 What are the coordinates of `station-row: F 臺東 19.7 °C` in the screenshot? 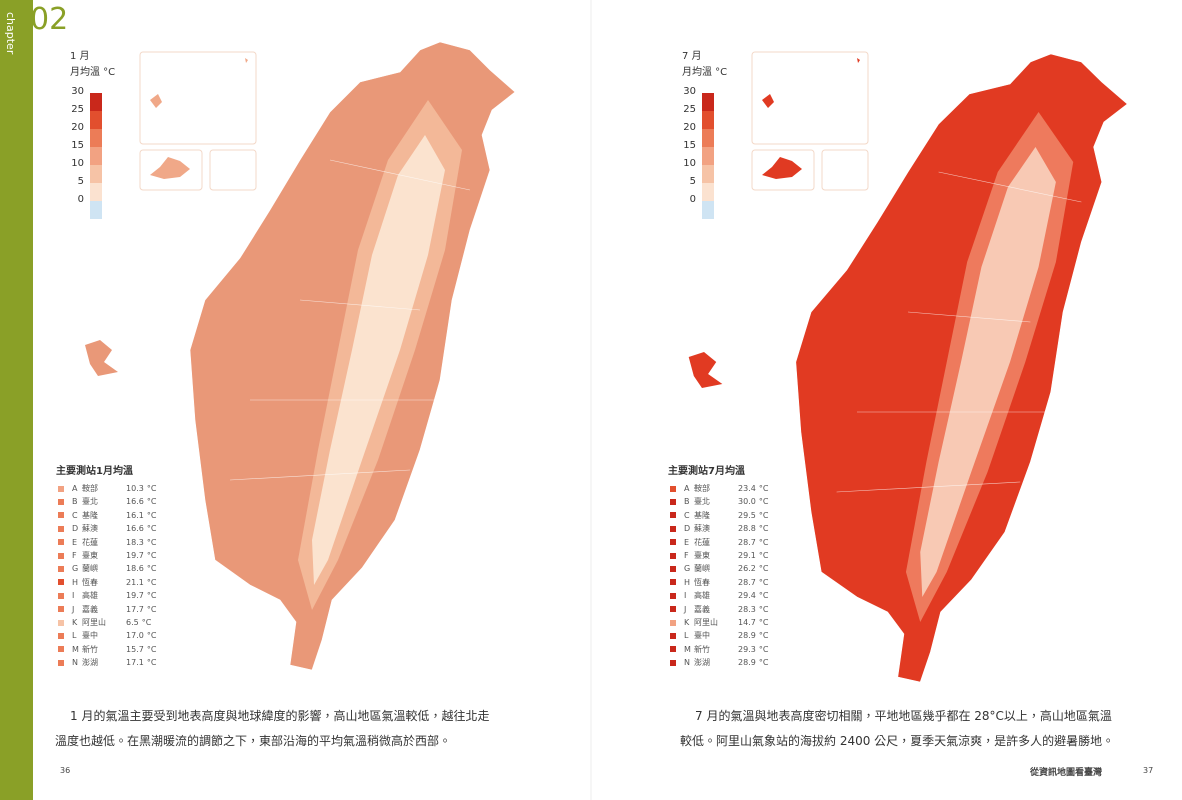 It's located at (107, 555).